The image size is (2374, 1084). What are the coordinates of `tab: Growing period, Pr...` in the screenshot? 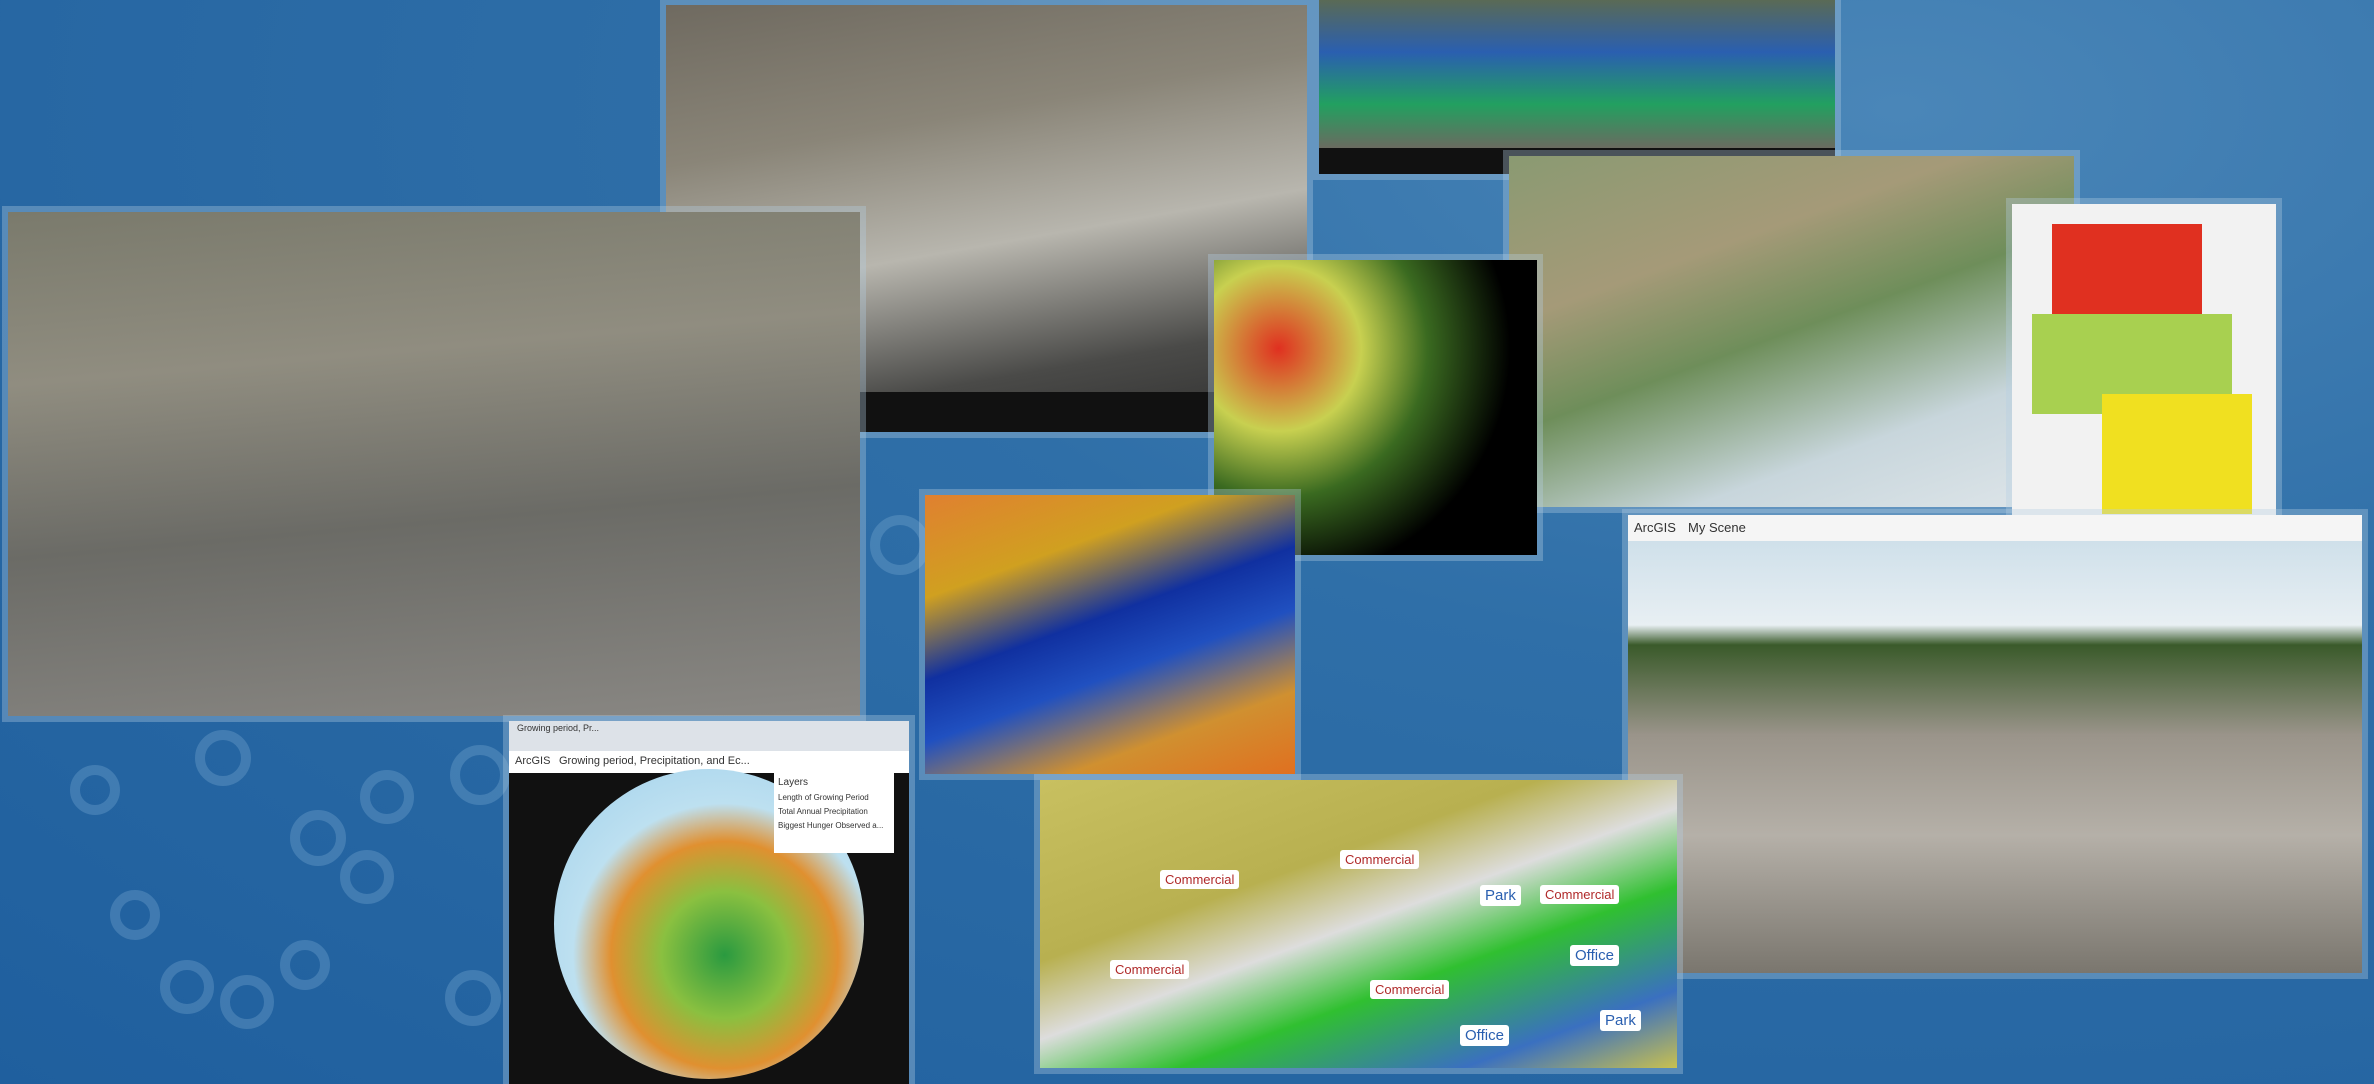 It's located at (558, 728).